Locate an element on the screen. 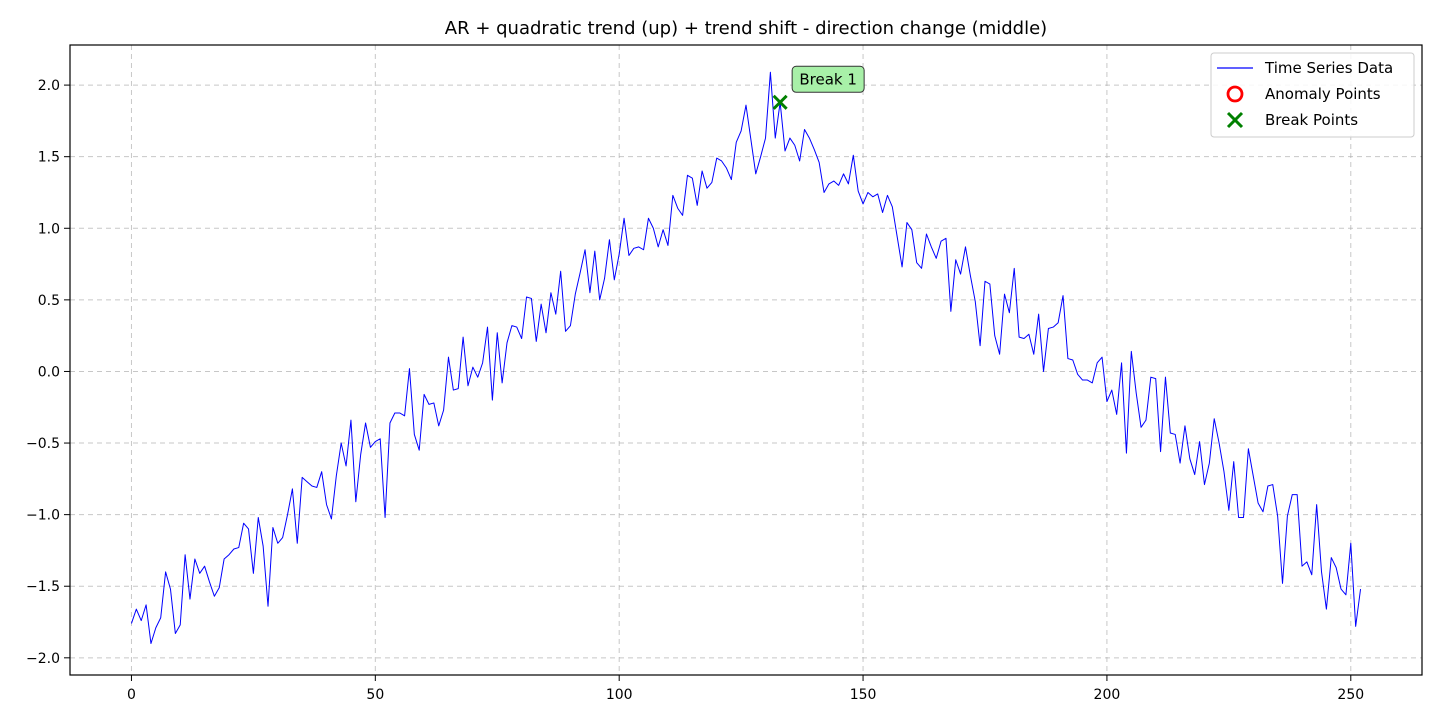 The width and height of the screenshot is (1440, 720). y-tick-label: −1.5 is located at coordinates (43, 587).